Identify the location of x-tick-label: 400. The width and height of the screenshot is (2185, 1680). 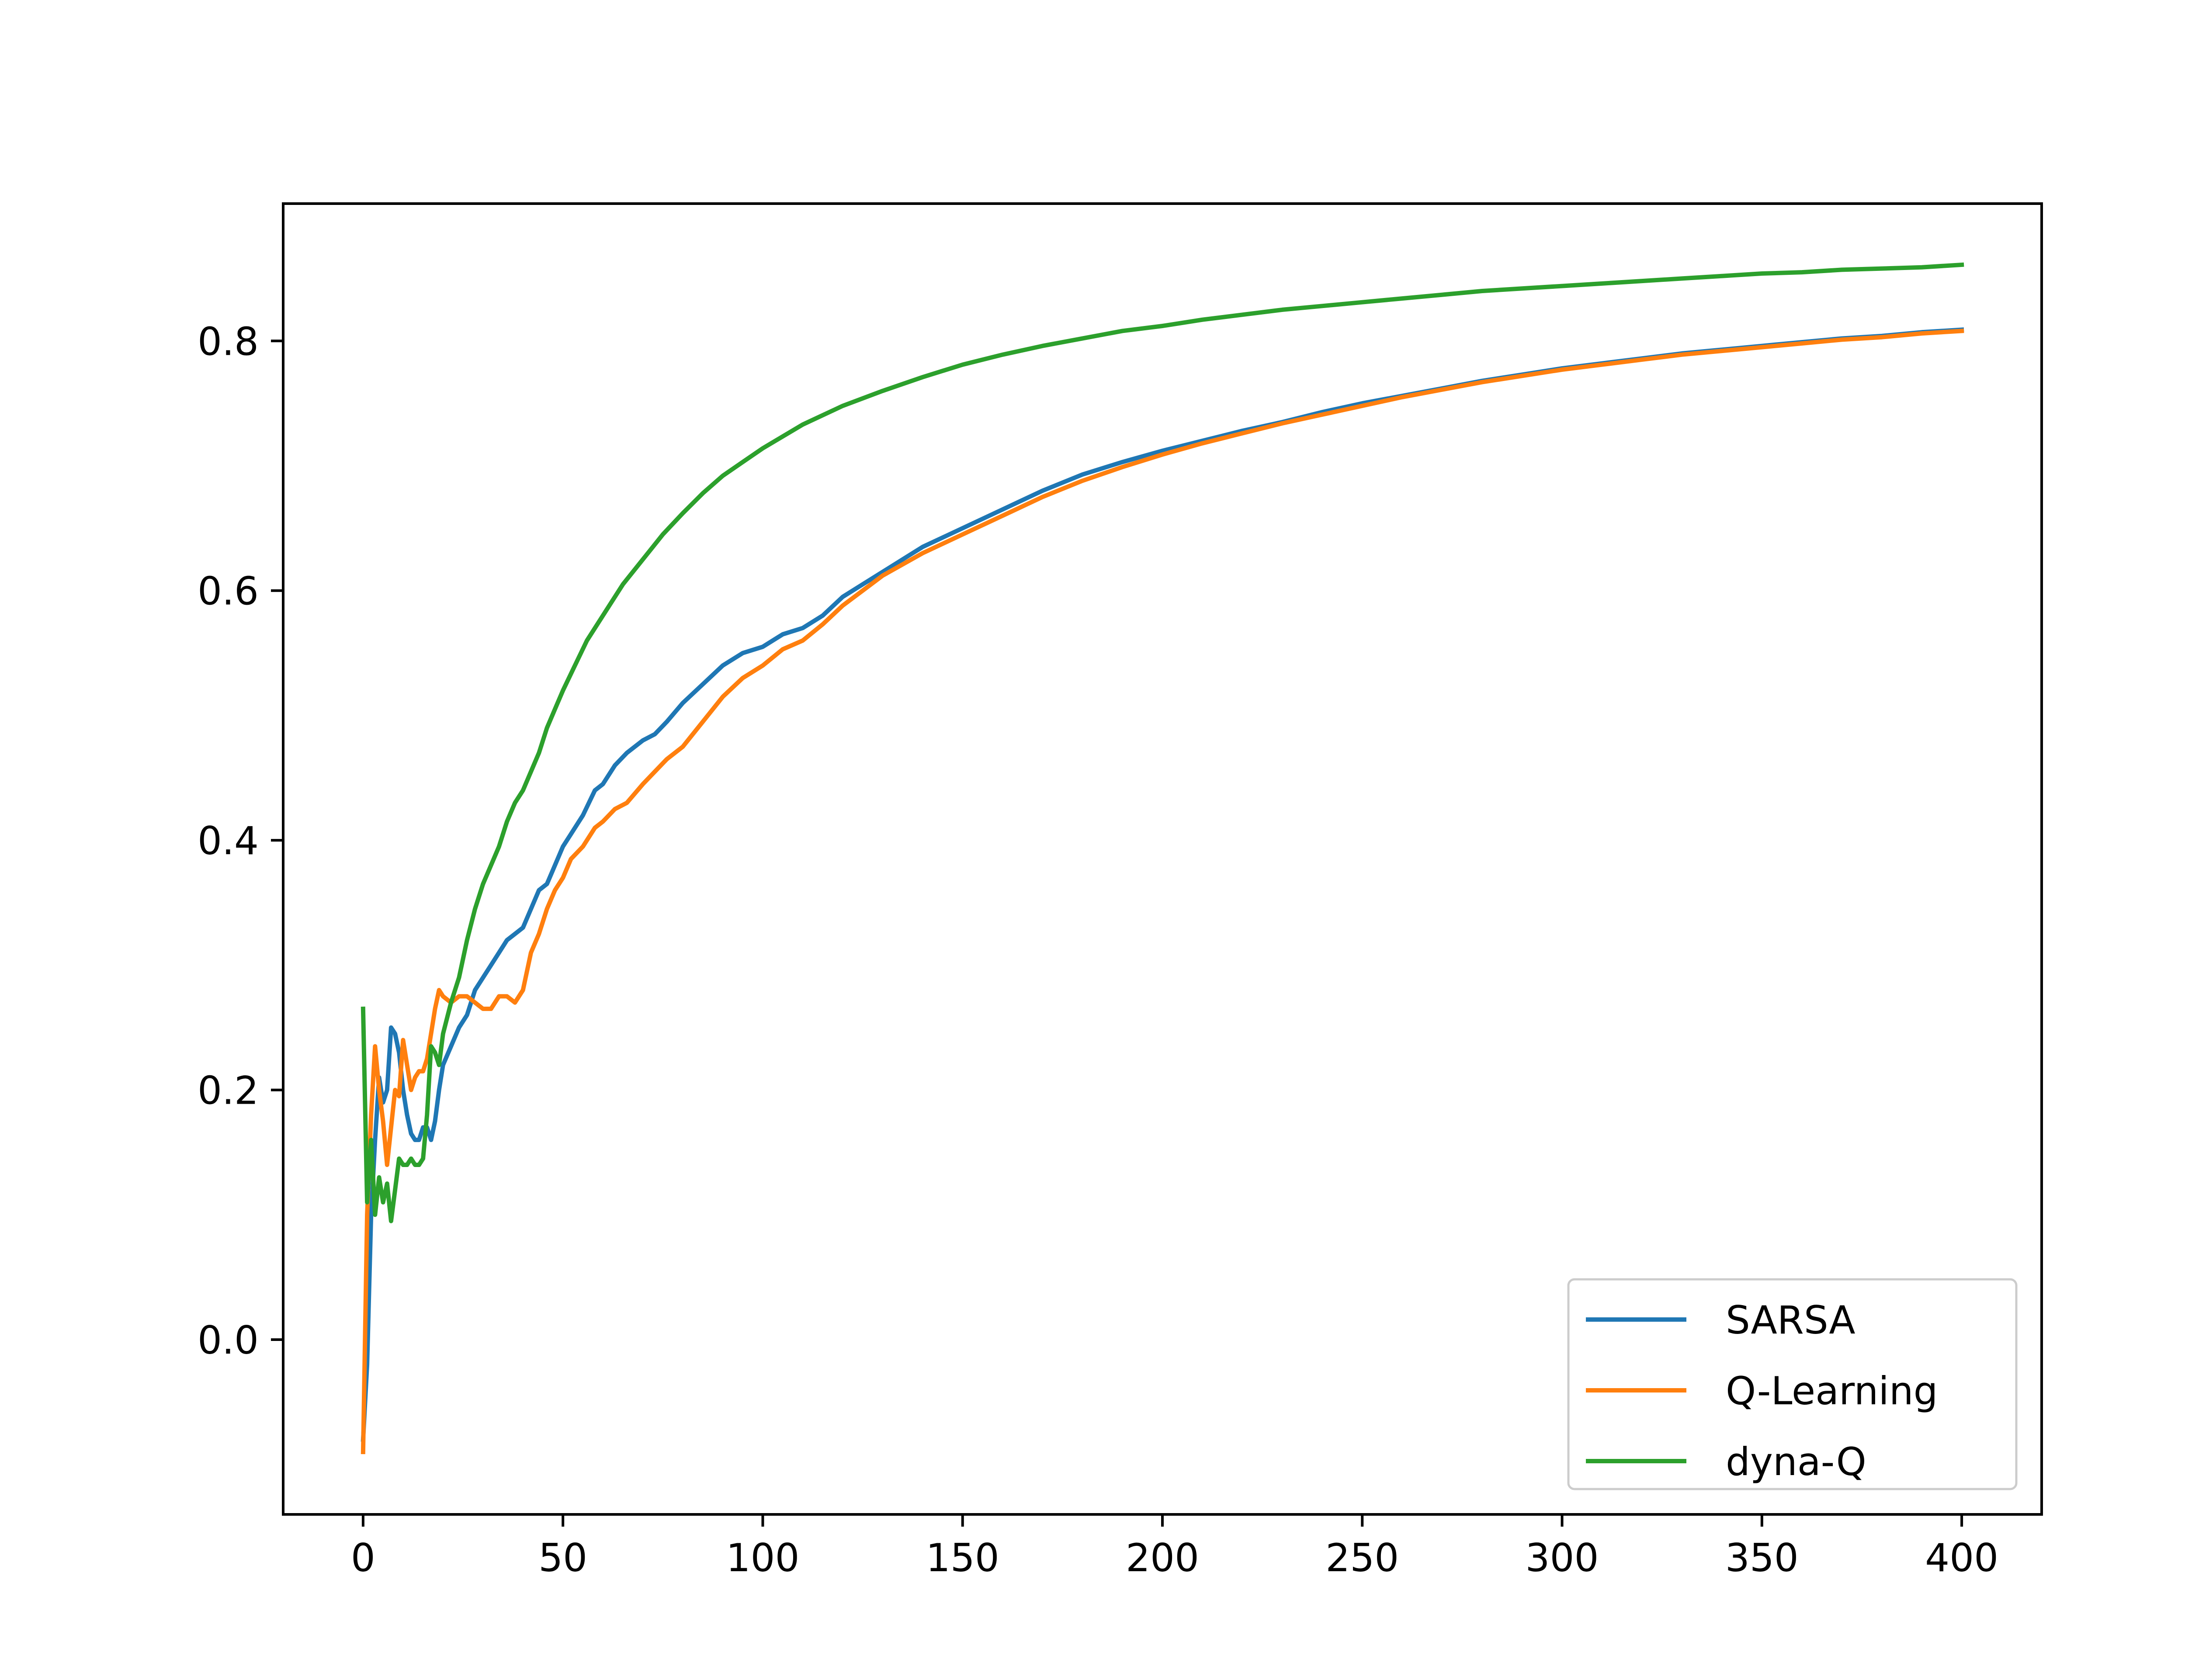
(1961, 1558).